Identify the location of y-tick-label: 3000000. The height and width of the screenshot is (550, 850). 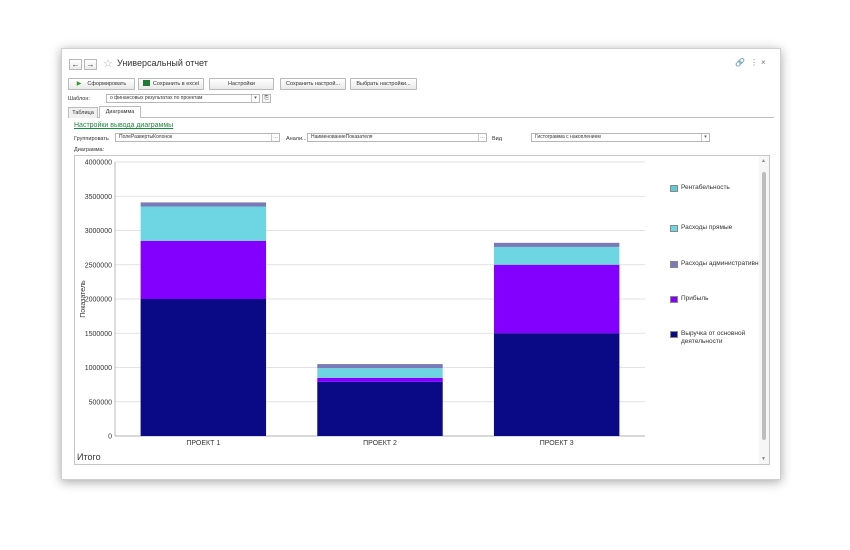
(98, 231).